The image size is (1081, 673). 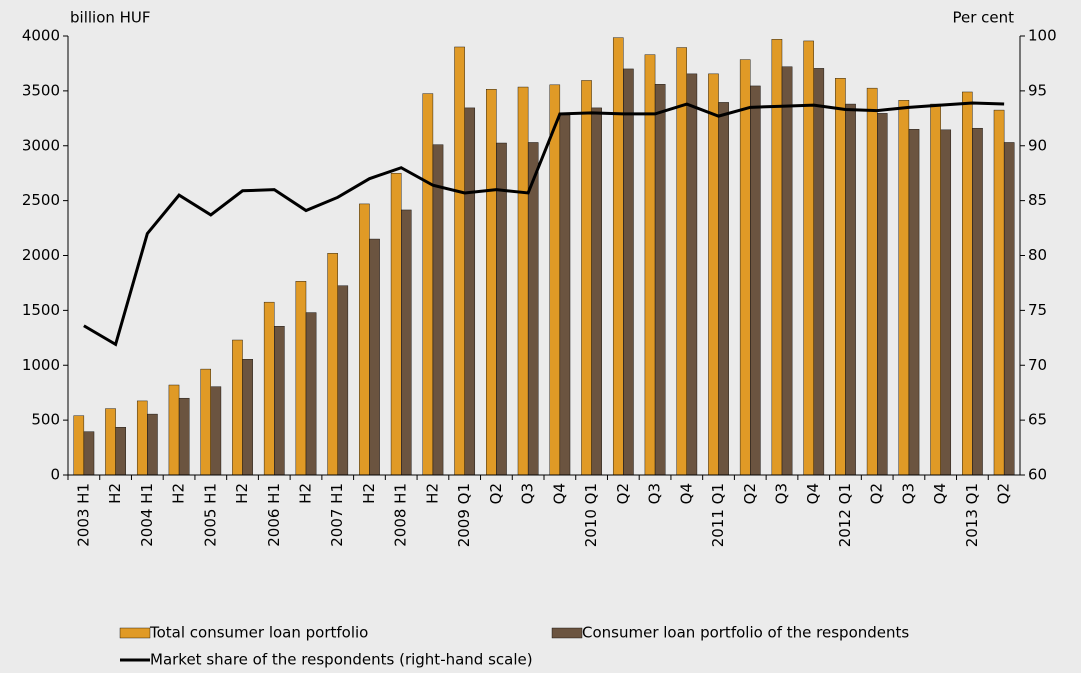 What do you see at coordinates (1037, 145) in the screenshot?
I see `y2-tick-label: 90` at bounding box center [1037, 145].